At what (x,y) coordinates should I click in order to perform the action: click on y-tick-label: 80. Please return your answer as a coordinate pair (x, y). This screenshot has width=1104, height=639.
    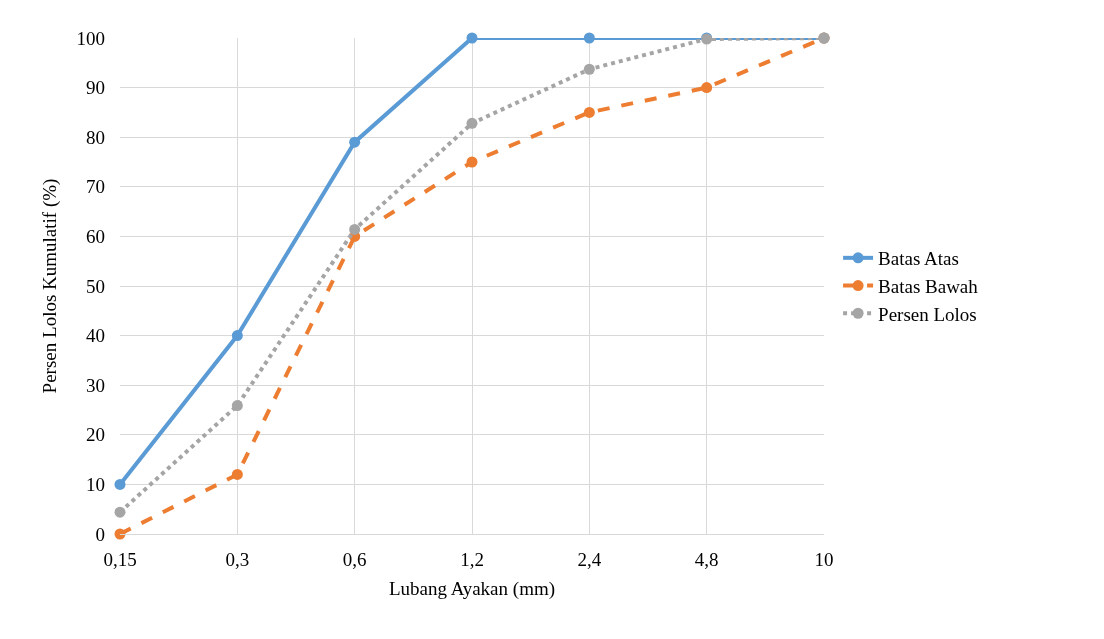
    Looking at the image, I should click on (95, 137).